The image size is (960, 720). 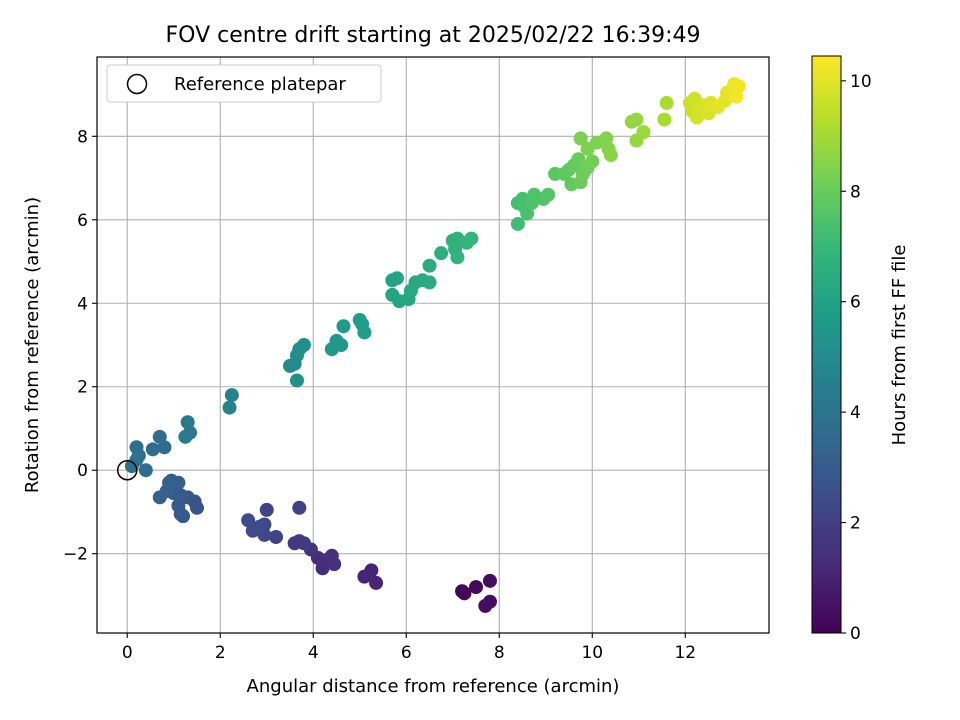 I want to click on y-tick-label: 6, so click(x=82, y=221).